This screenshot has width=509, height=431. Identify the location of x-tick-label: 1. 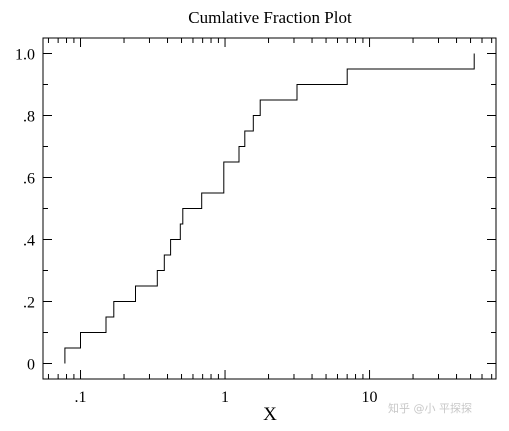
(225, 397).